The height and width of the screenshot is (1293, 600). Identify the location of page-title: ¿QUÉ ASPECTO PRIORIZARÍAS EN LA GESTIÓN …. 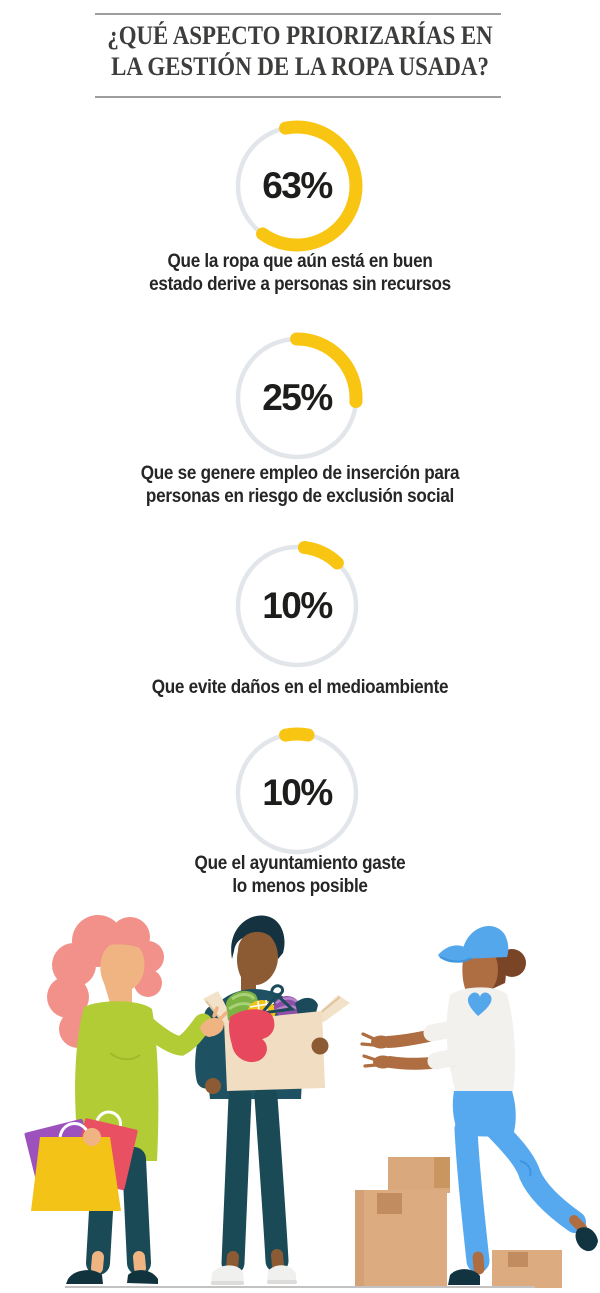
(300, 51).